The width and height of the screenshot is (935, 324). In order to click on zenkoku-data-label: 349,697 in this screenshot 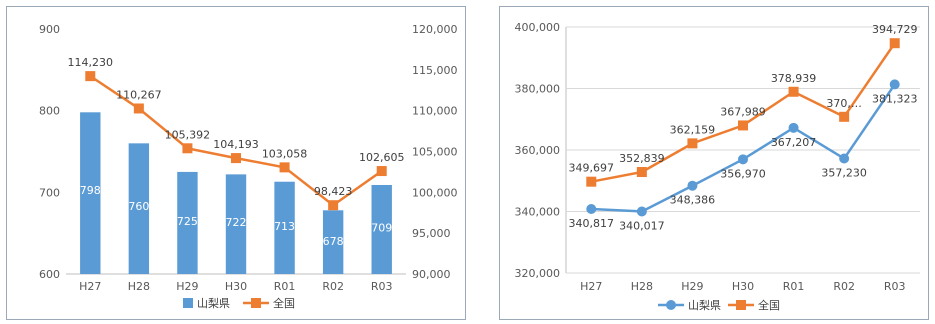, I will do `click(592, 168)`.